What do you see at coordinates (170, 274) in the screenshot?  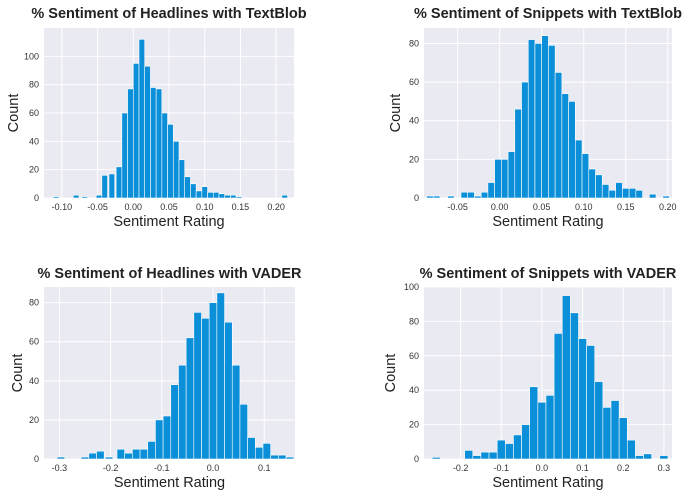 I see `chart-title: % Sentiment of Headlines with VADER` at bounding box center [170, 274].